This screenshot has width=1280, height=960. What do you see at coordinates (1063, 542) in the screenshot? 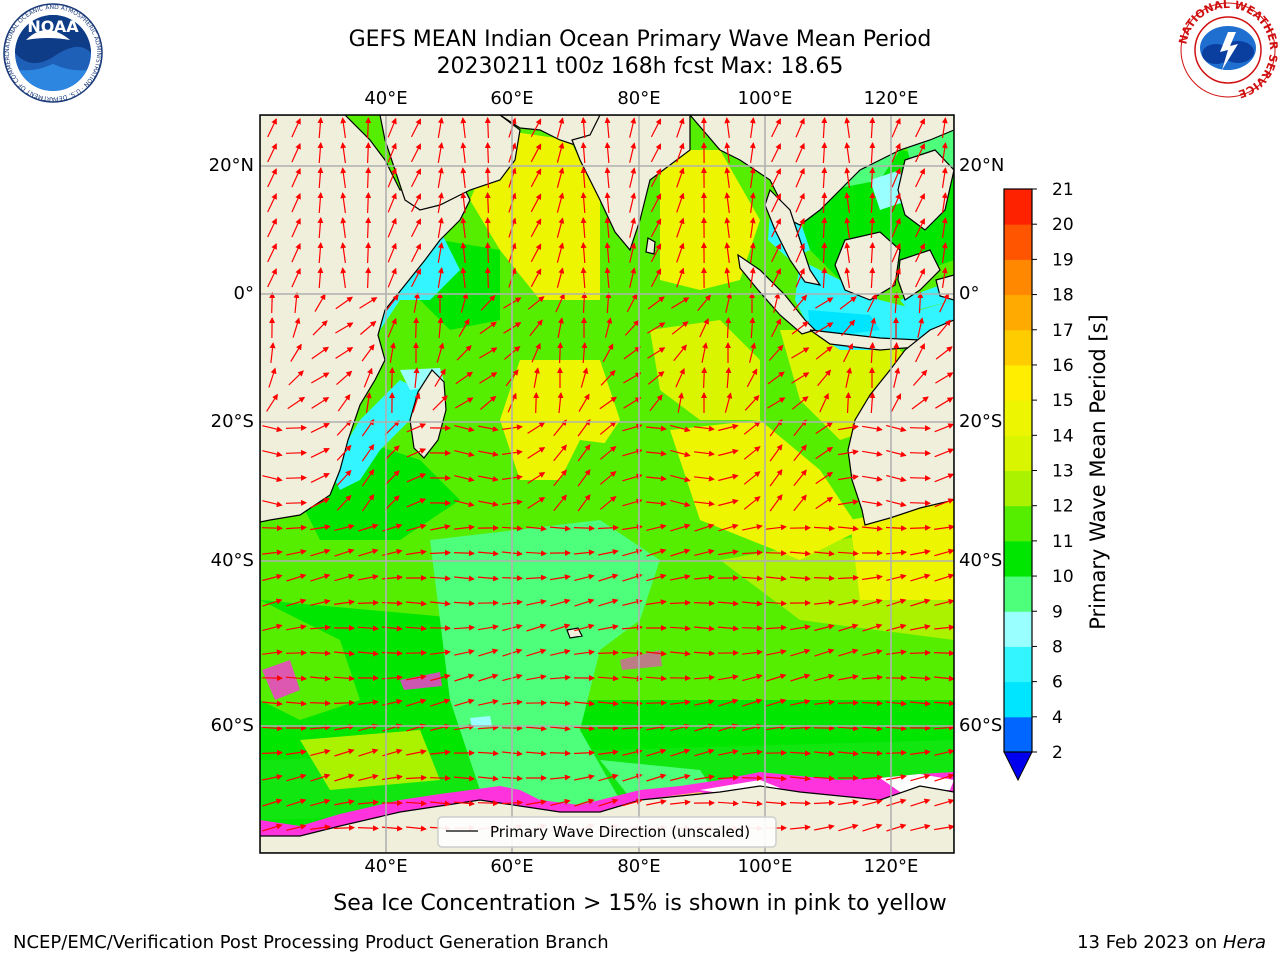
I see `colorbar-tick-label: 11` at bounding box center [1063, 542].